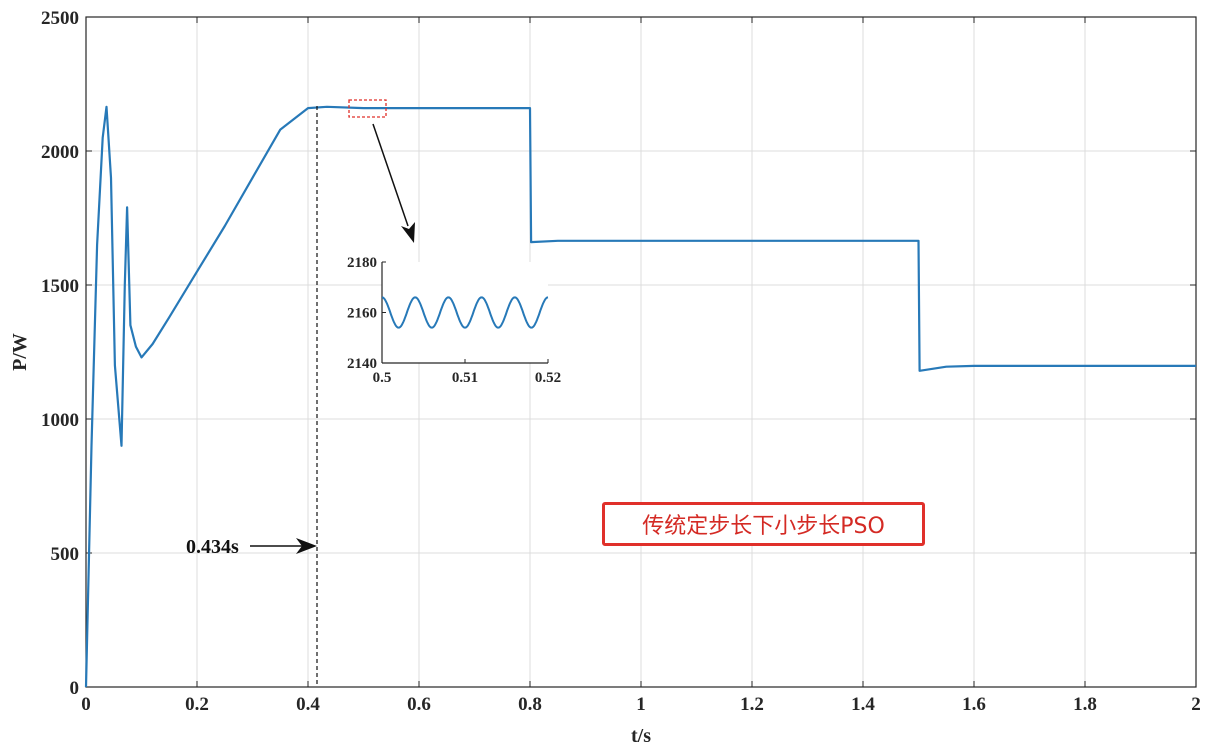 Image resolution: width=1211 pixels, height=747 pixels. Describe the element at coordinates (641, 736) in the screenshot. I see `x-axis-label: t/s` at that location.